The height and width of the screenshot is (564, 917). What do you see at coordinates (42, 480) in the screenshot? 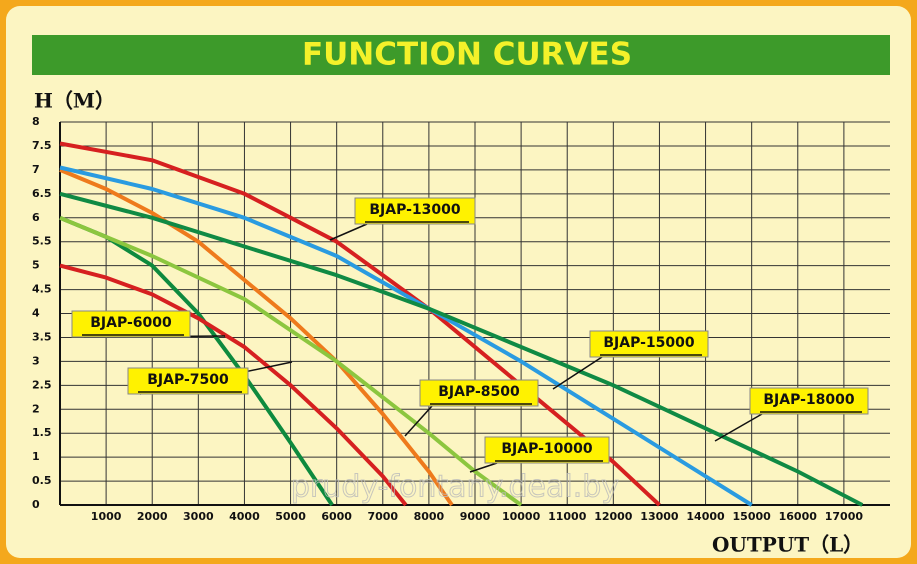
I see `y-tick-label: 0.5` at bounding box center [42, 480].